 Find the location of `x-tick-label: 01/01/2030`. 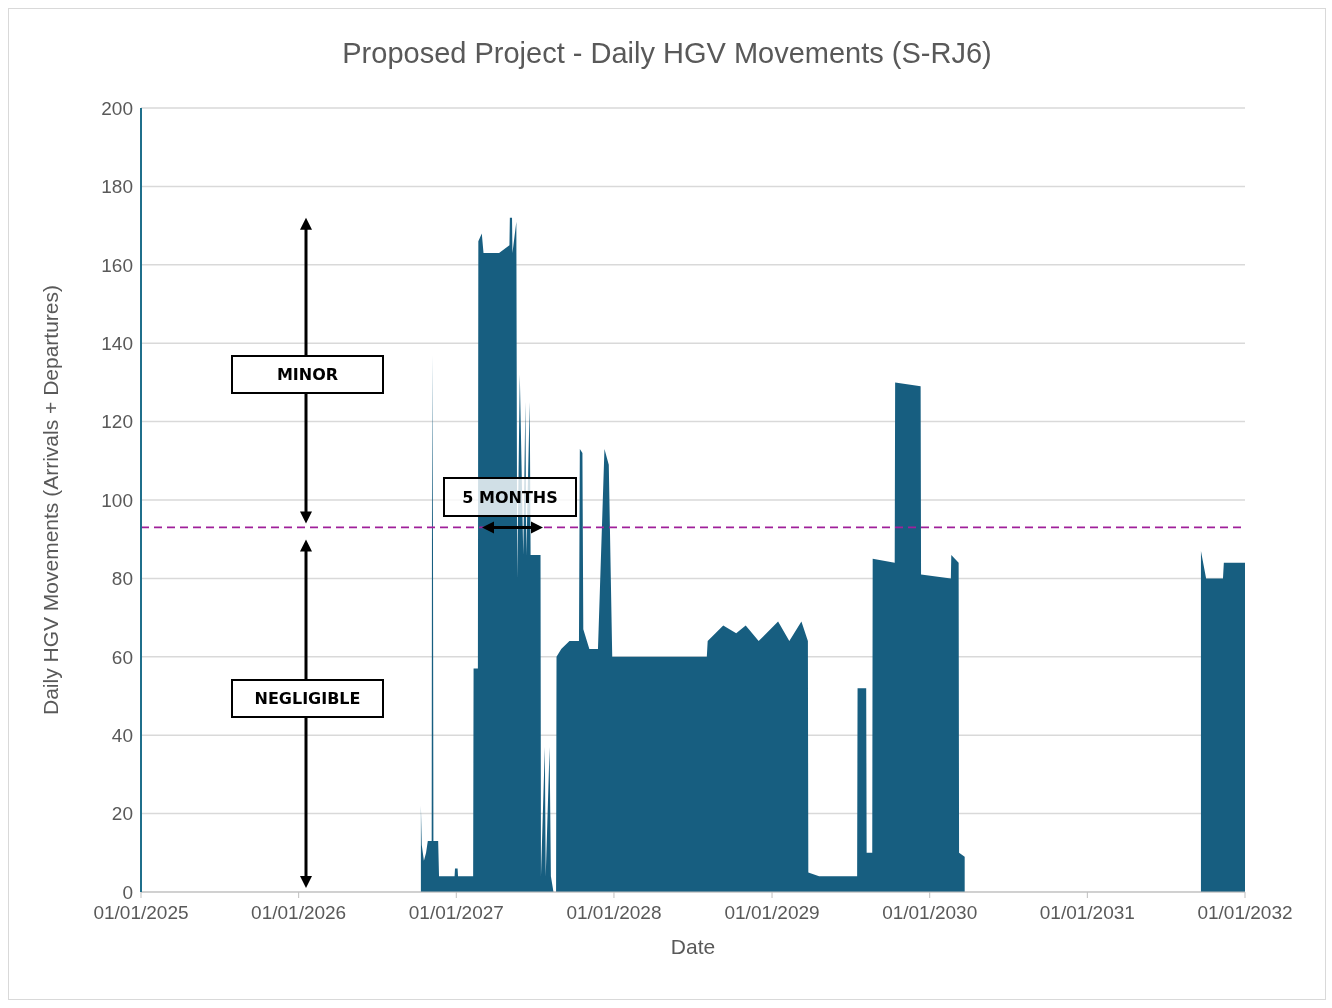

x-tick-label: 01/01/2030 is located at coordinates (930, 913).